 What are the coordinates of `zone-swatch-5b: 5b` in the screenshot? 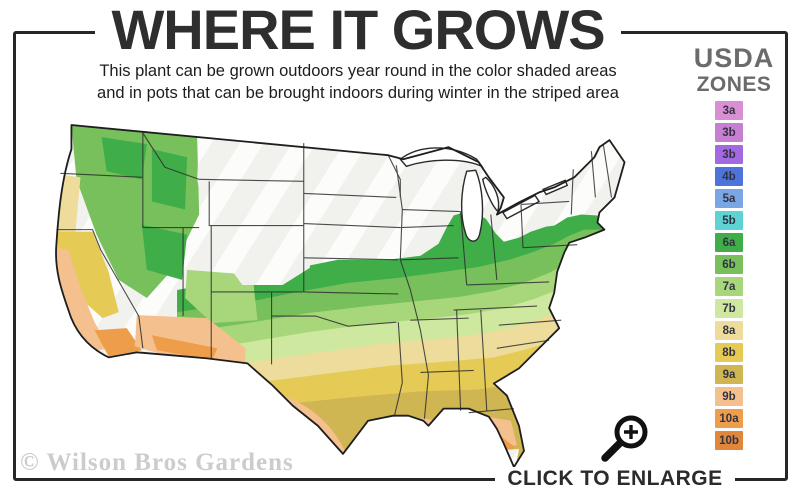 It's located at (729, 220).